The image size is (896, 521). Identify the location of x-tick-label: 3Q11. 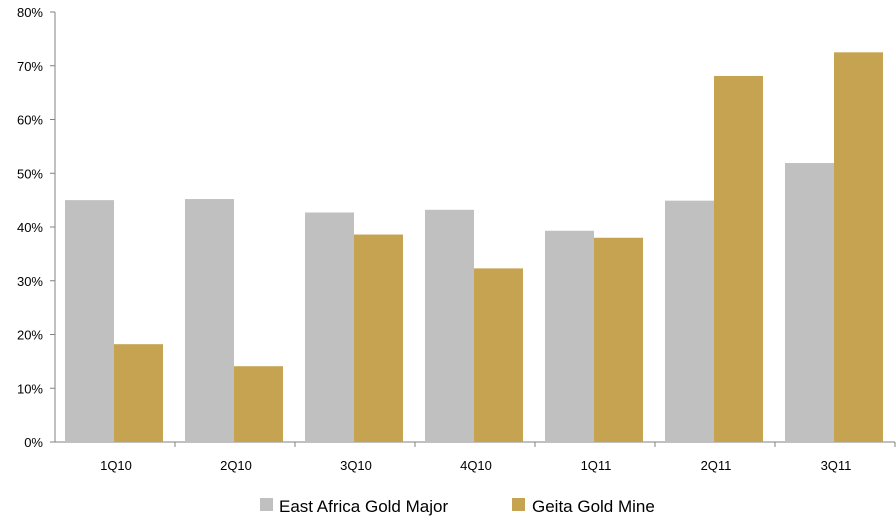
(836, 465).